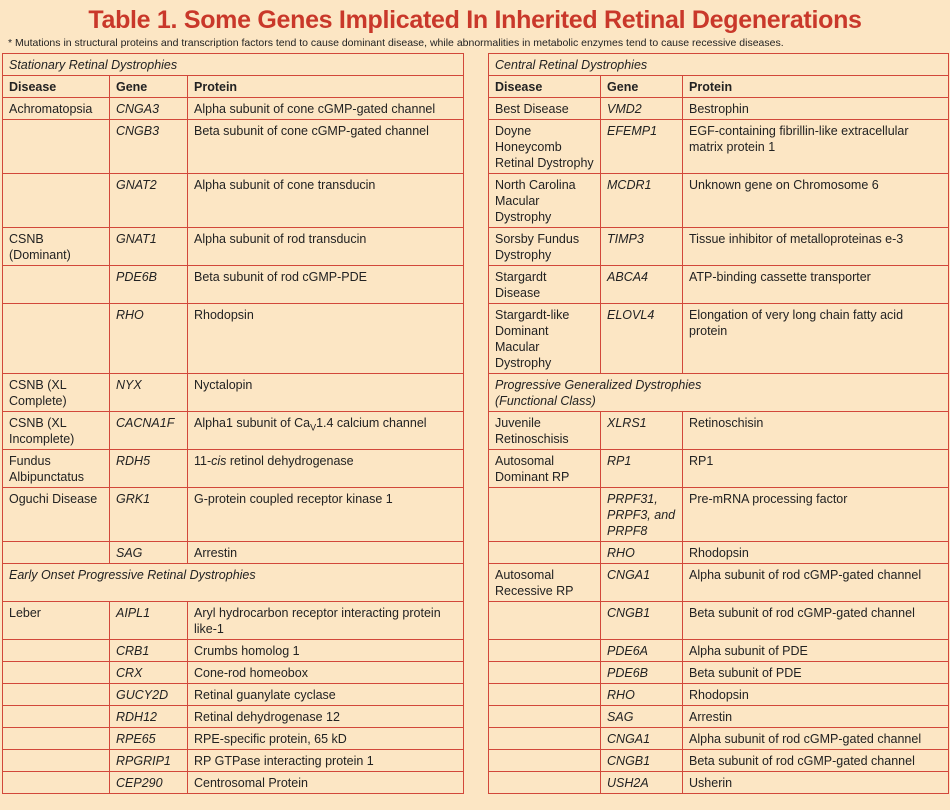 Image resolution: width=950 pixels, height=810 pixels. What do you see at coordinates (56, 430) in the screenshot?
I see `disease-cell: CSNB (XL Incomplete)` at bounding box center [56, 430].